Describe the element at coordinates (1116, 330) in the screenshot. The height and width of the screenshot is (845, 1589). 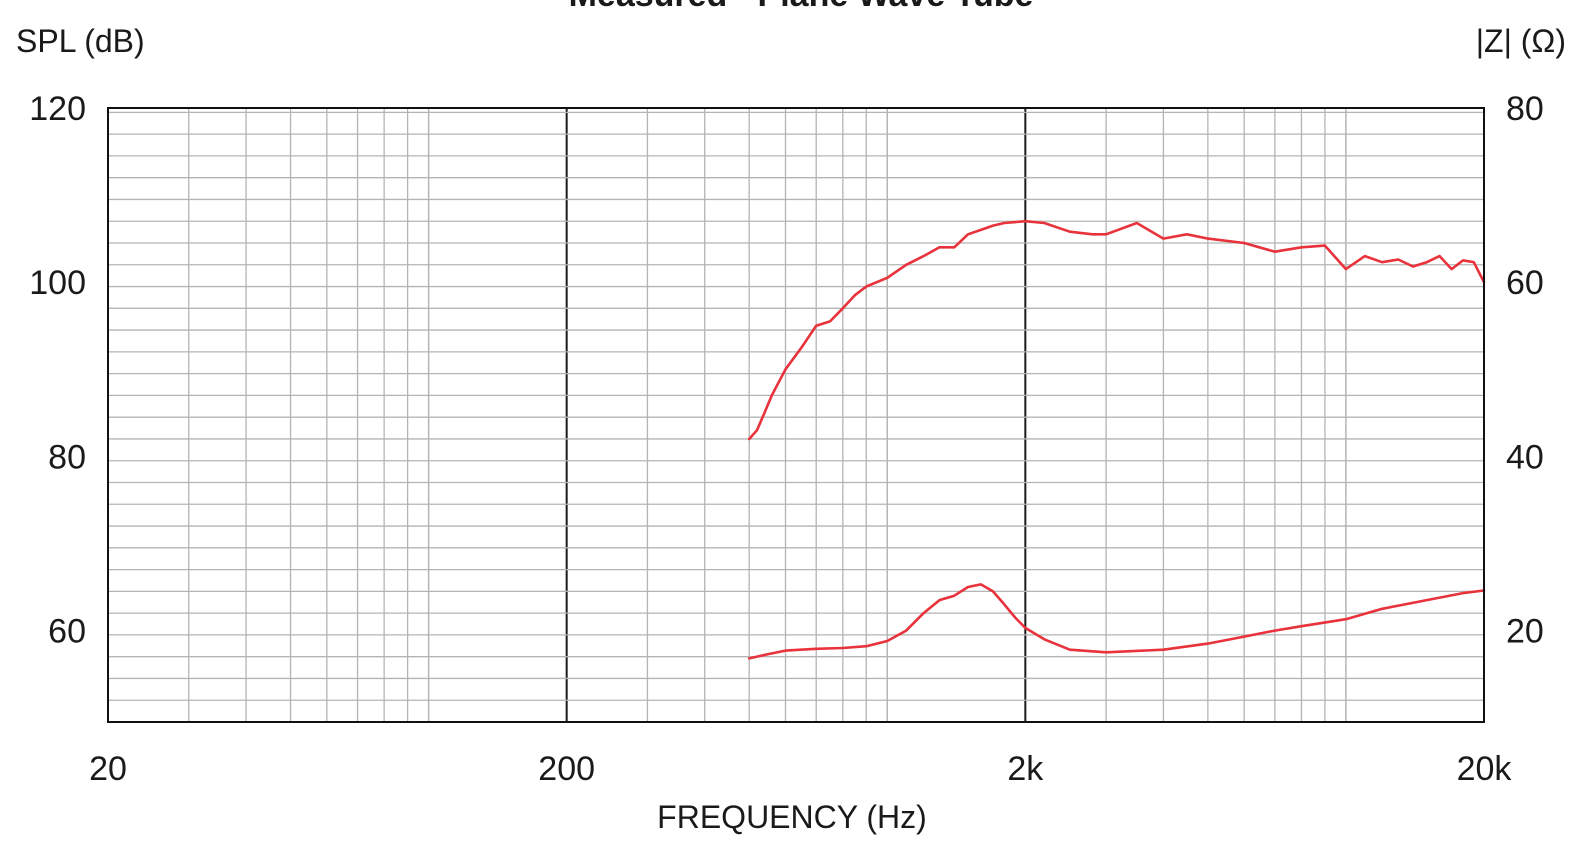
I see `spl-curve` at that location.